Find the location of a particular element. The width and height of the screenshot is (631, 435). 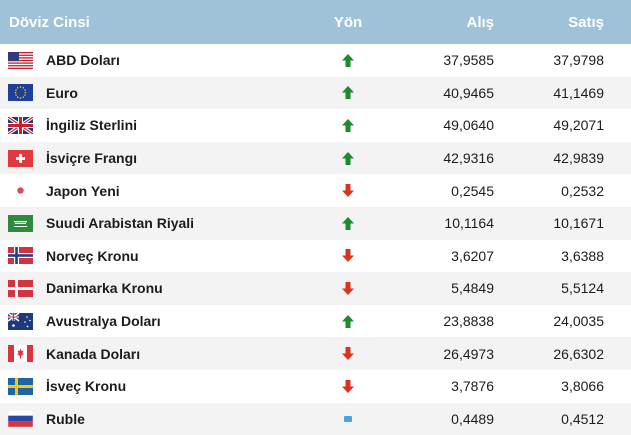

table-row: İsviçre Frangı 42,9316 42,9839 is located at coordinates (315, 158).